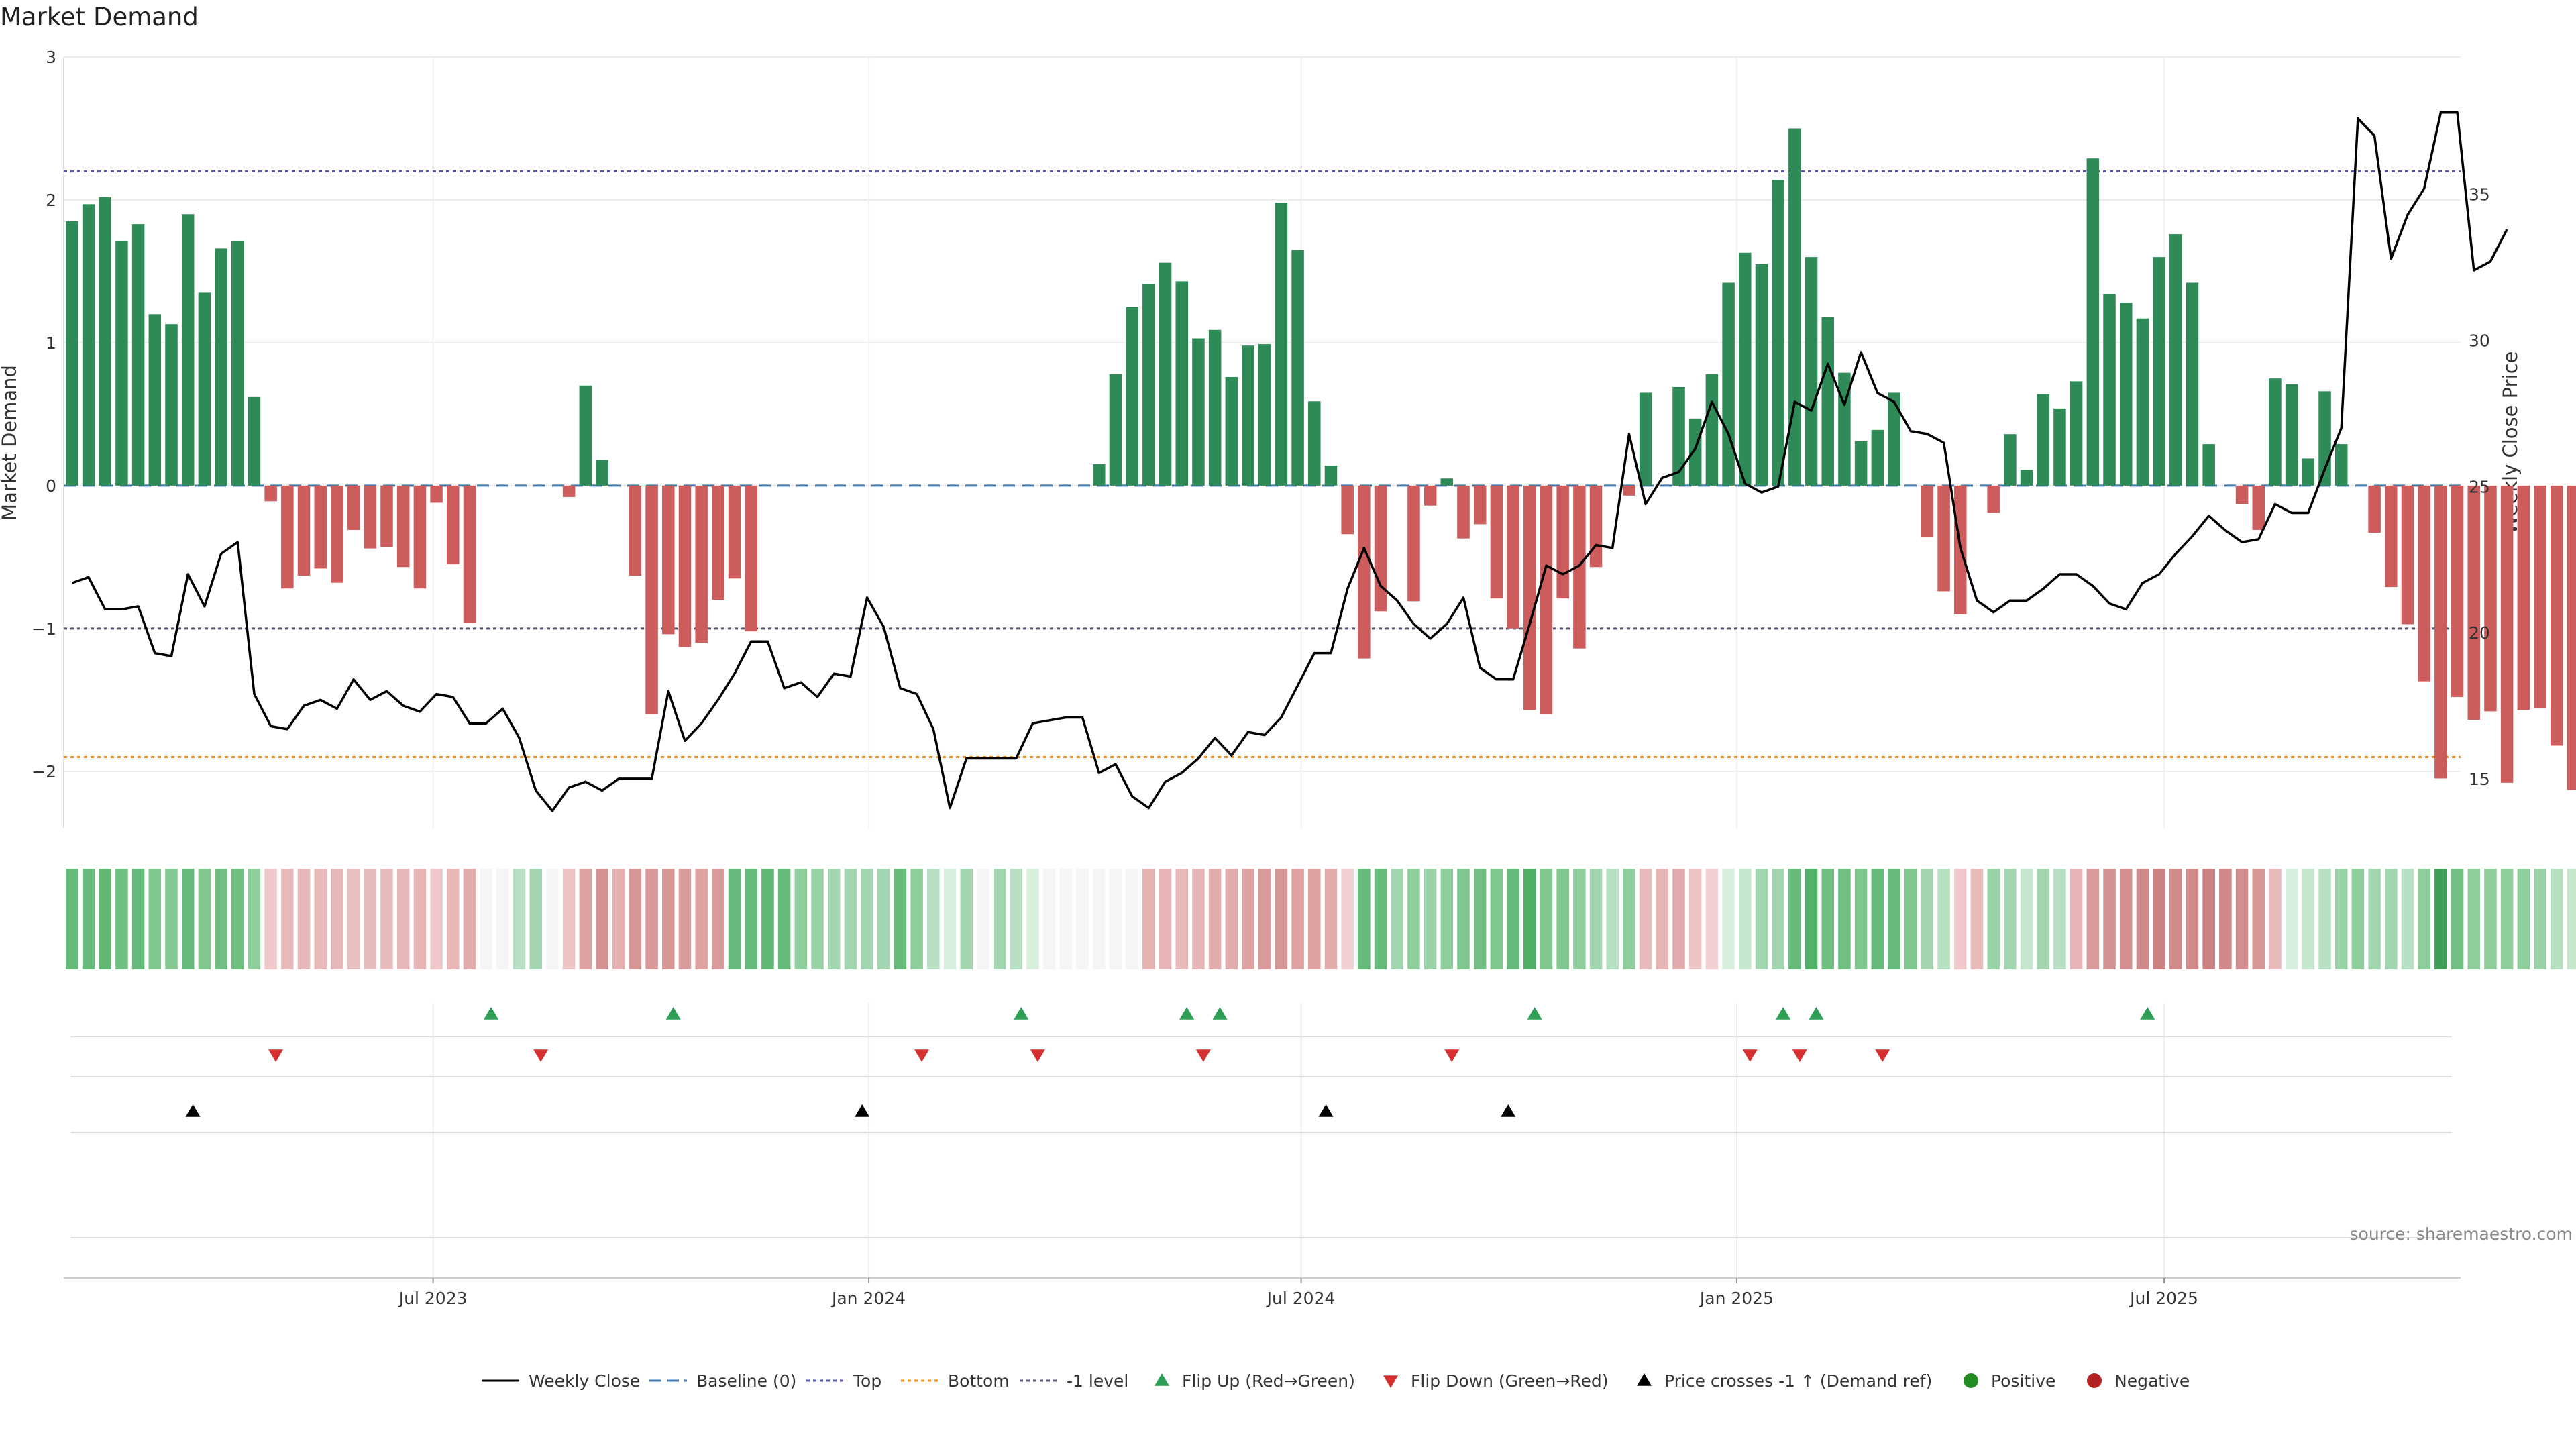  I want to click on x-tick-label: Jul 2023, so click(433, 1298).